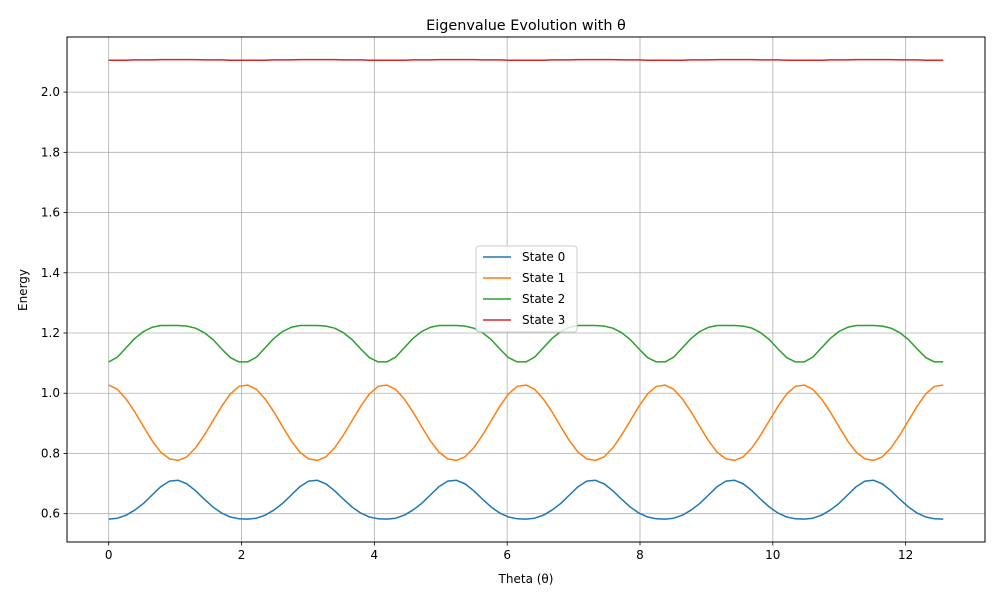 Image resolution: width=1000 pixels, height=600 pixels. Describe the element at coordinates (772, 555) in the screenshot. I see `x-tick-label: 10` at that location.